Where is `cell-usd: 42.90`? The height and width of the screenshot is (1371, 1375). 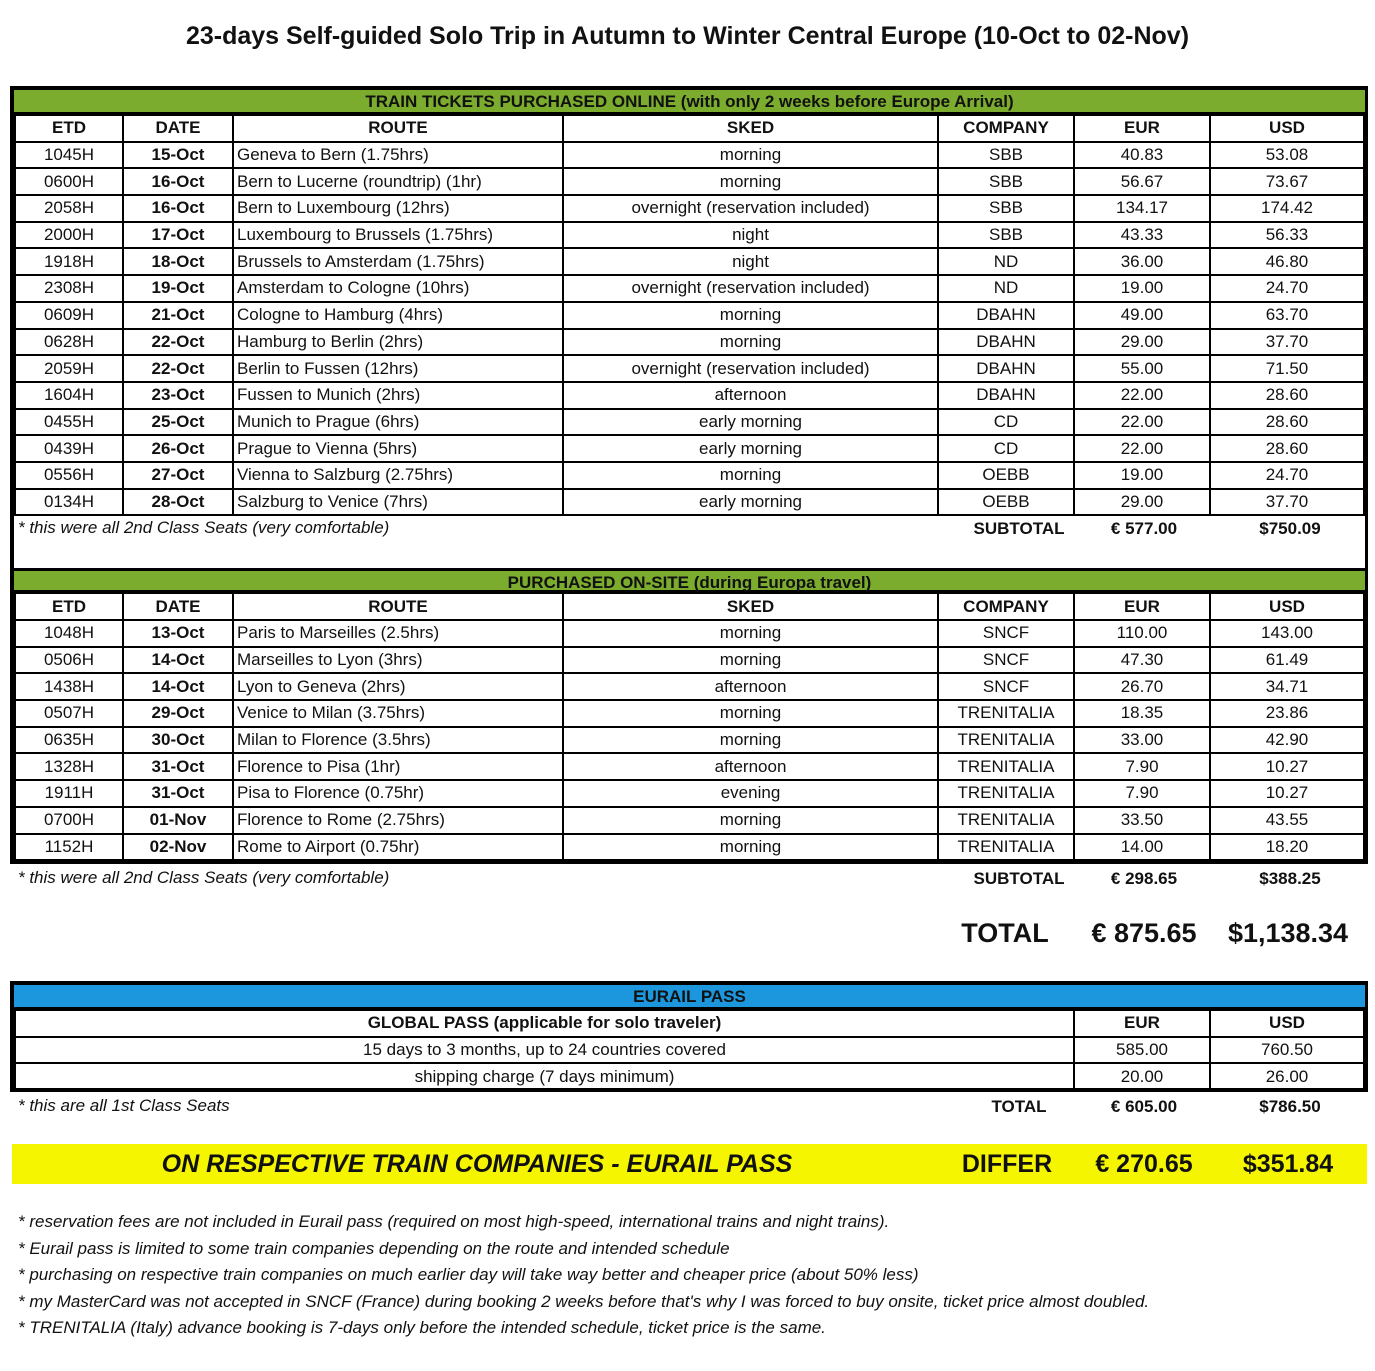
cell-usd: 42.90 is located at coordinates (1287, 740).